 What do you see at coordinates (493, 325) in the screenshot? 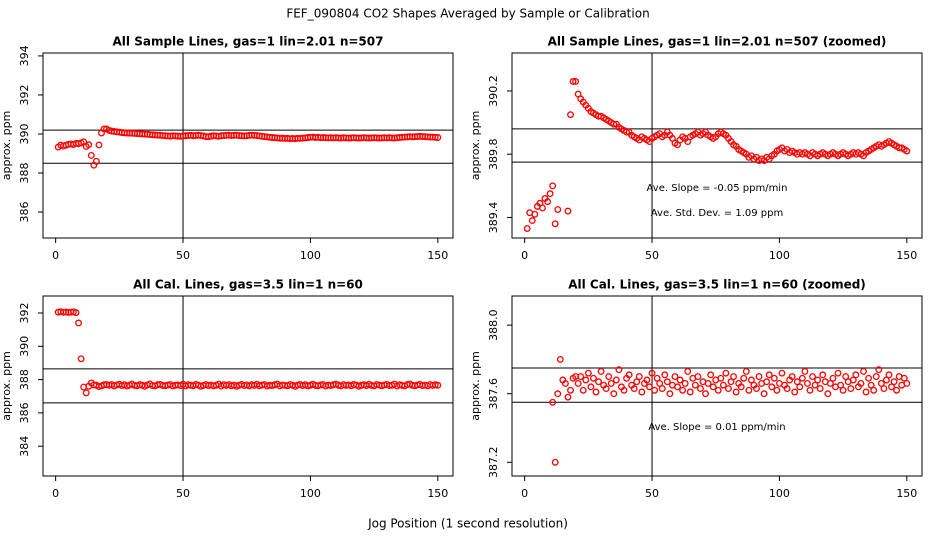
I see `y-tick-label: 388.0` at bounding box center [493, 325].